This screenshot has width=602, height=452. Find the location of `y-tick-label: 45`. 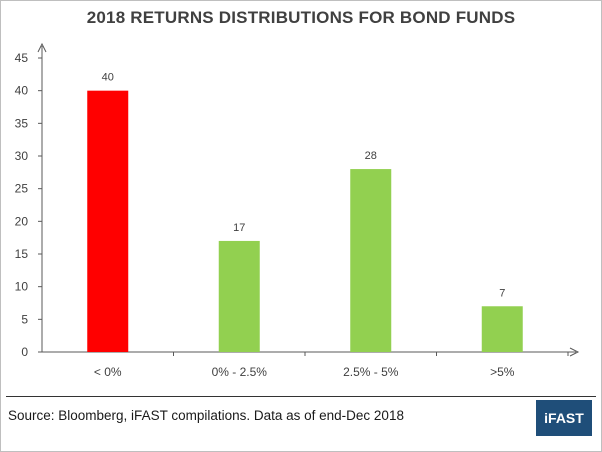

y-tick-label: 45 is located at coordinates (22, 58).